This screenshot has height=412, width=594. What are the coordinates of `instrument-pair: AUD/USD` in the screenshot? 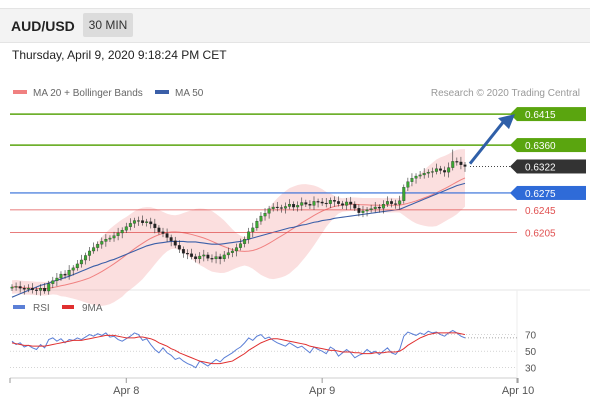 It's located at (43, 26).